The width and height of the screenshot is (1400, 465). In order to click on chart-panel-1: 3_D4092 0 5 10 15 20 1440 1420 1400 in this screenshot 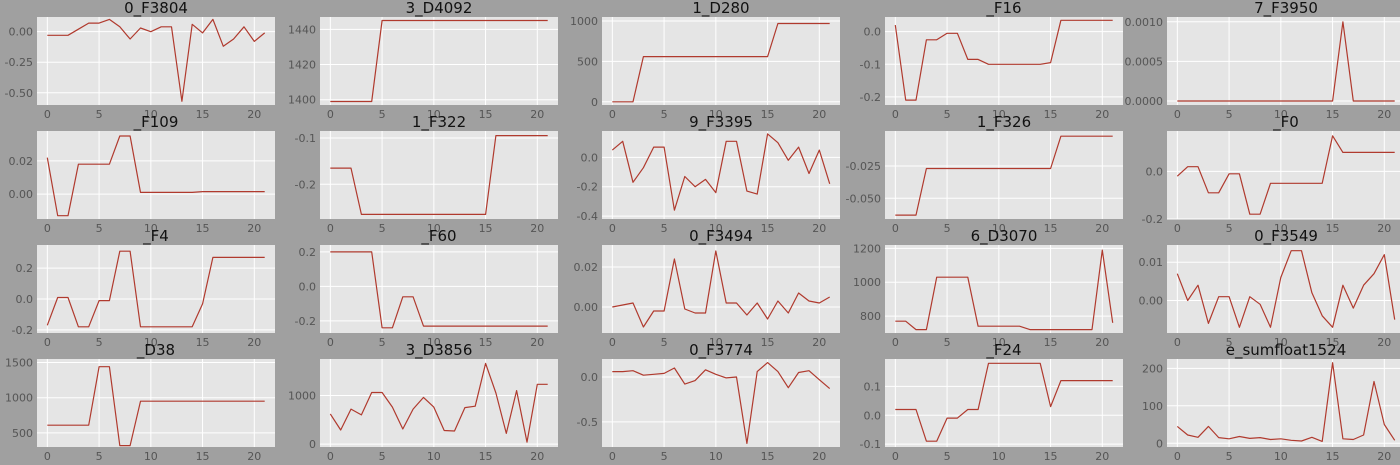, I will do `click(423, 60)`.